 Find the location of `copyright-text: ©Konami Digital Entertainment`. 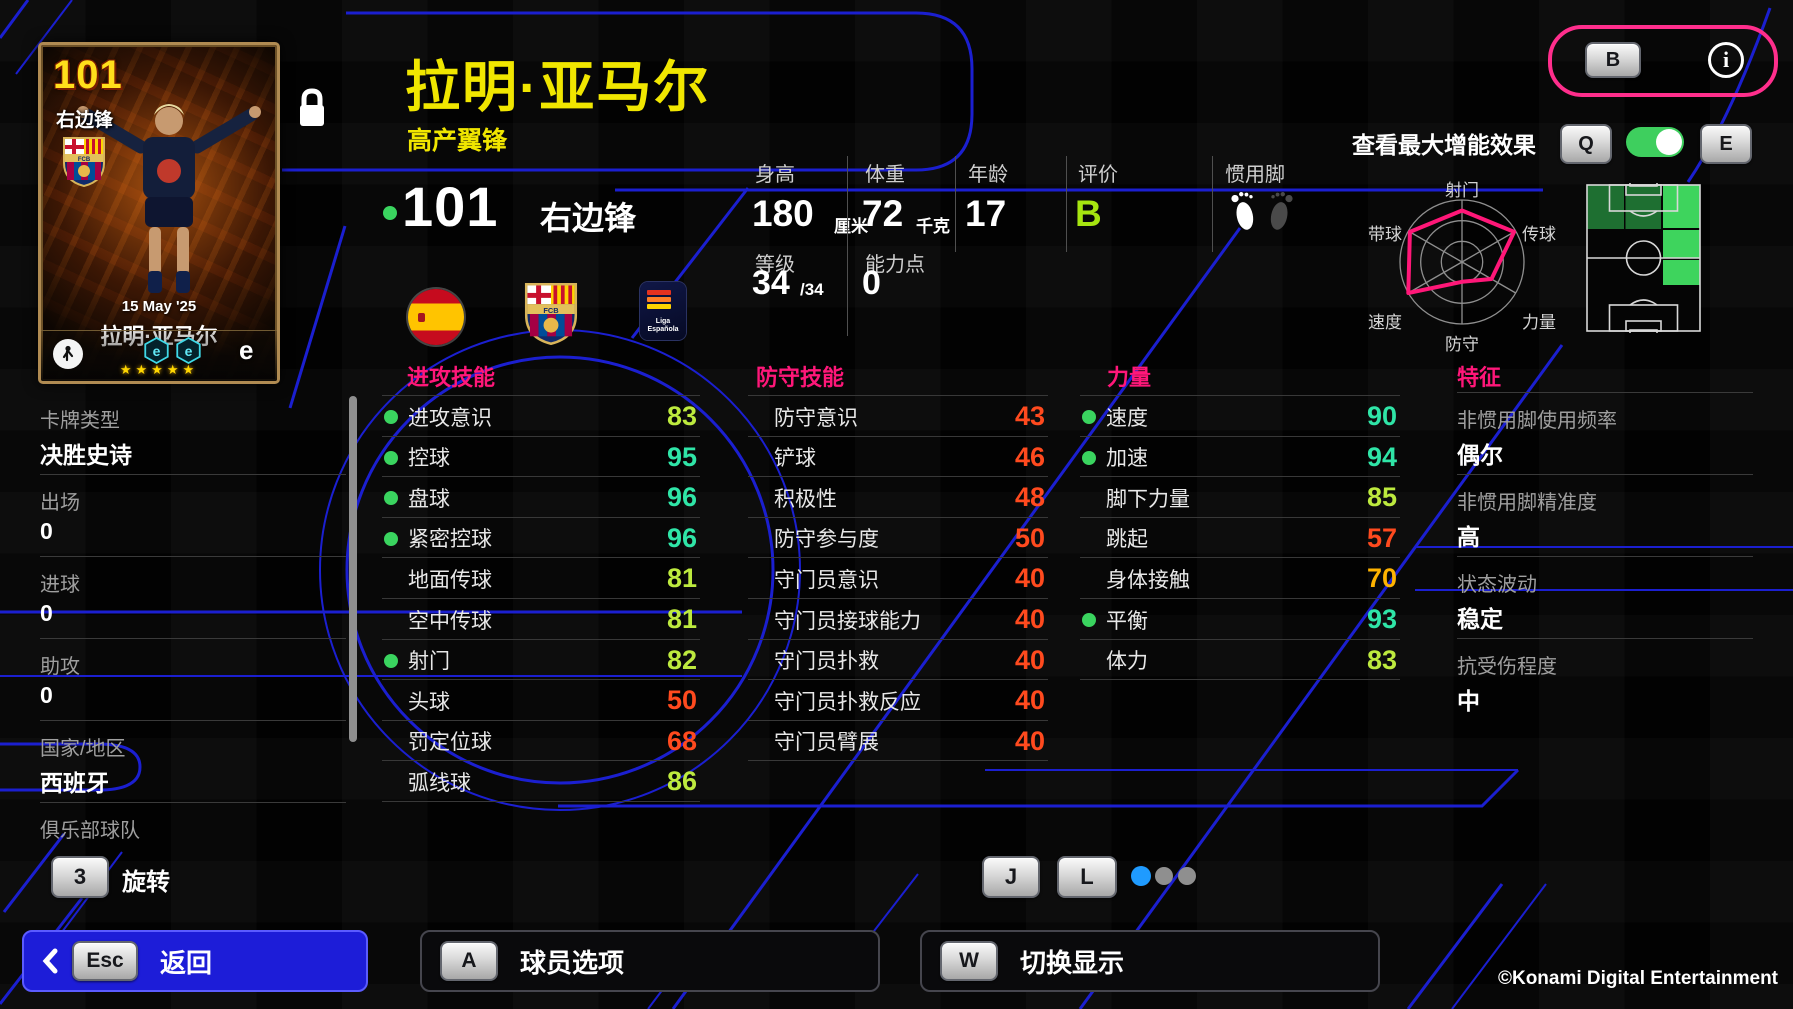

copyright-text: ©Konami Digital Entertainment is located at coordinates (1637, 978).